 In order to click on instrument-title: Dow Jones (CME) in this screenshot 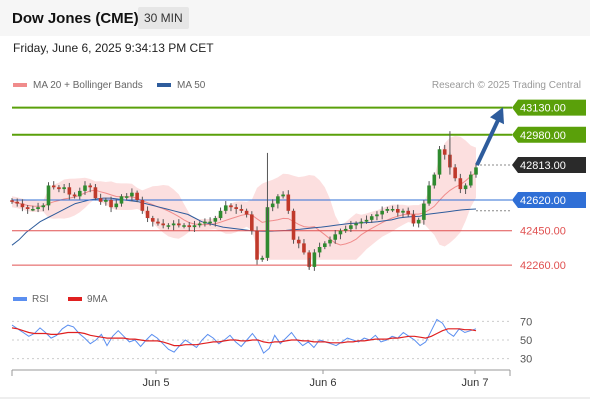, I will do `click(75, 18)`.